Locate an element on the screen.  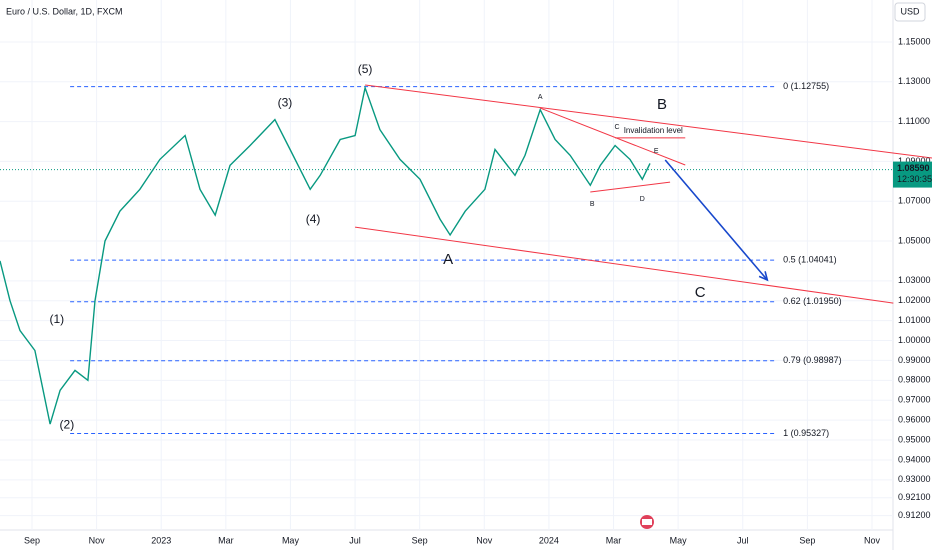
wave-label: D is located at coordinates (642, 199).